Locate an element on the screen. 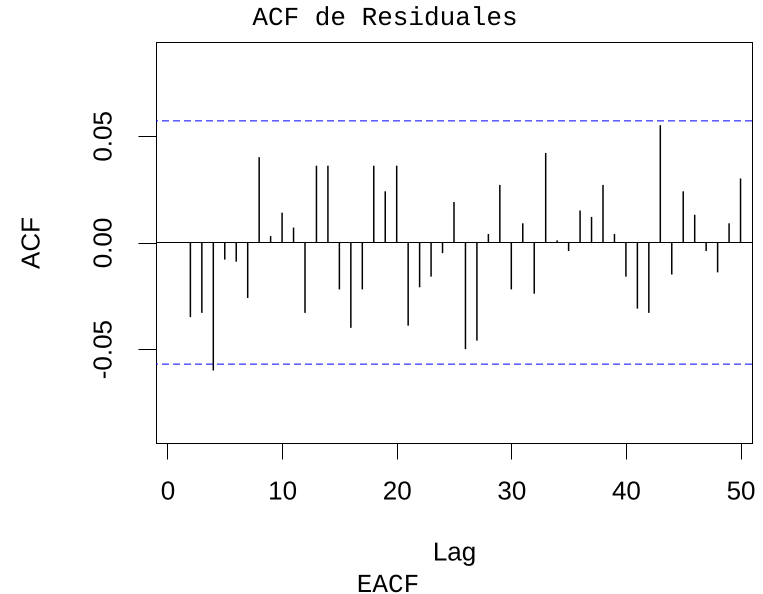  x-tick-label: 40 is located at coordinates (626, 491).